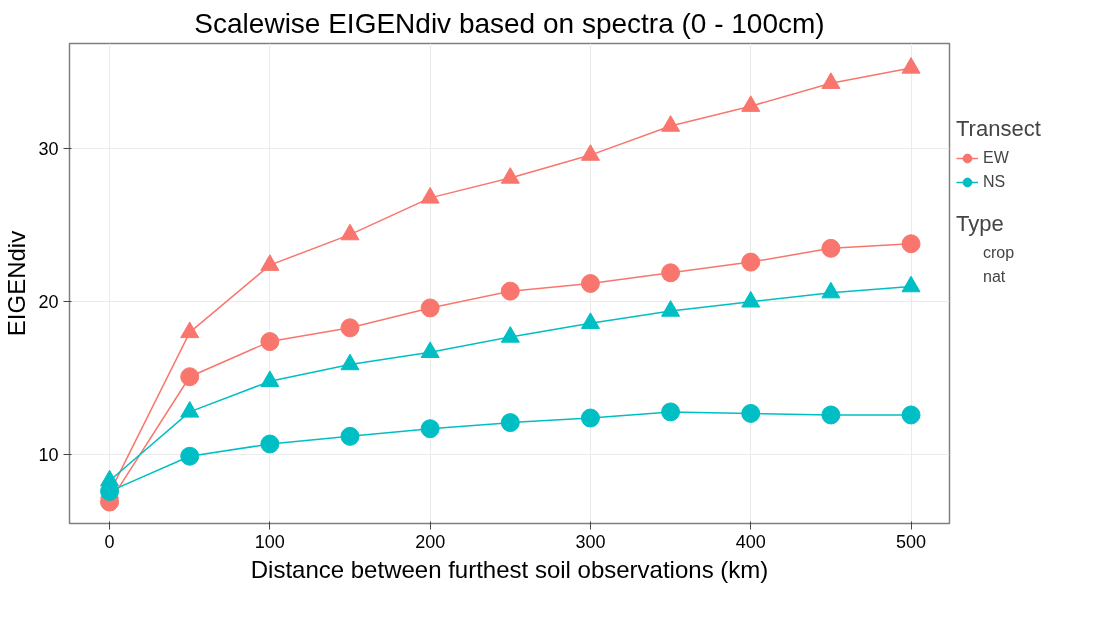 This screenshot has width=1118, height=619. I want to click on x-tick-label: 400, so click(750, 541).